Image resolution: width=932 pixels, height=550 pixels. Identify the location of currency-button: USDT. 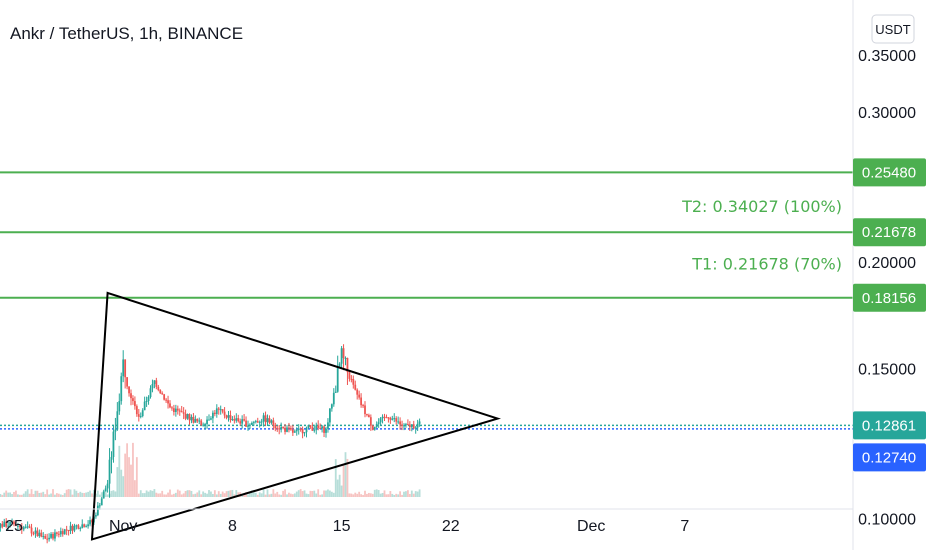
(893, 29).